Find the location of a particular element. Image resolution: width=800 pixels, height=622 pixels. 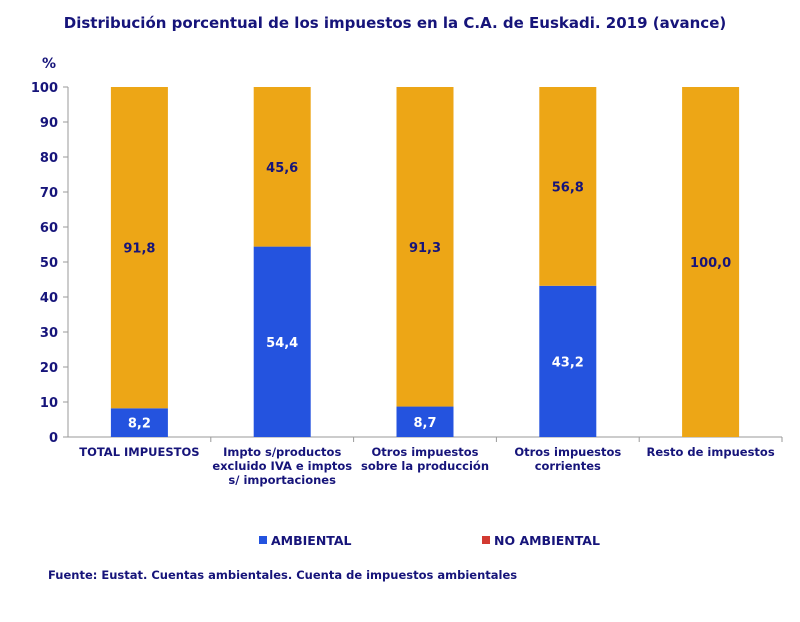

y-tick-label: 50 is located at coordinates (49, 263).